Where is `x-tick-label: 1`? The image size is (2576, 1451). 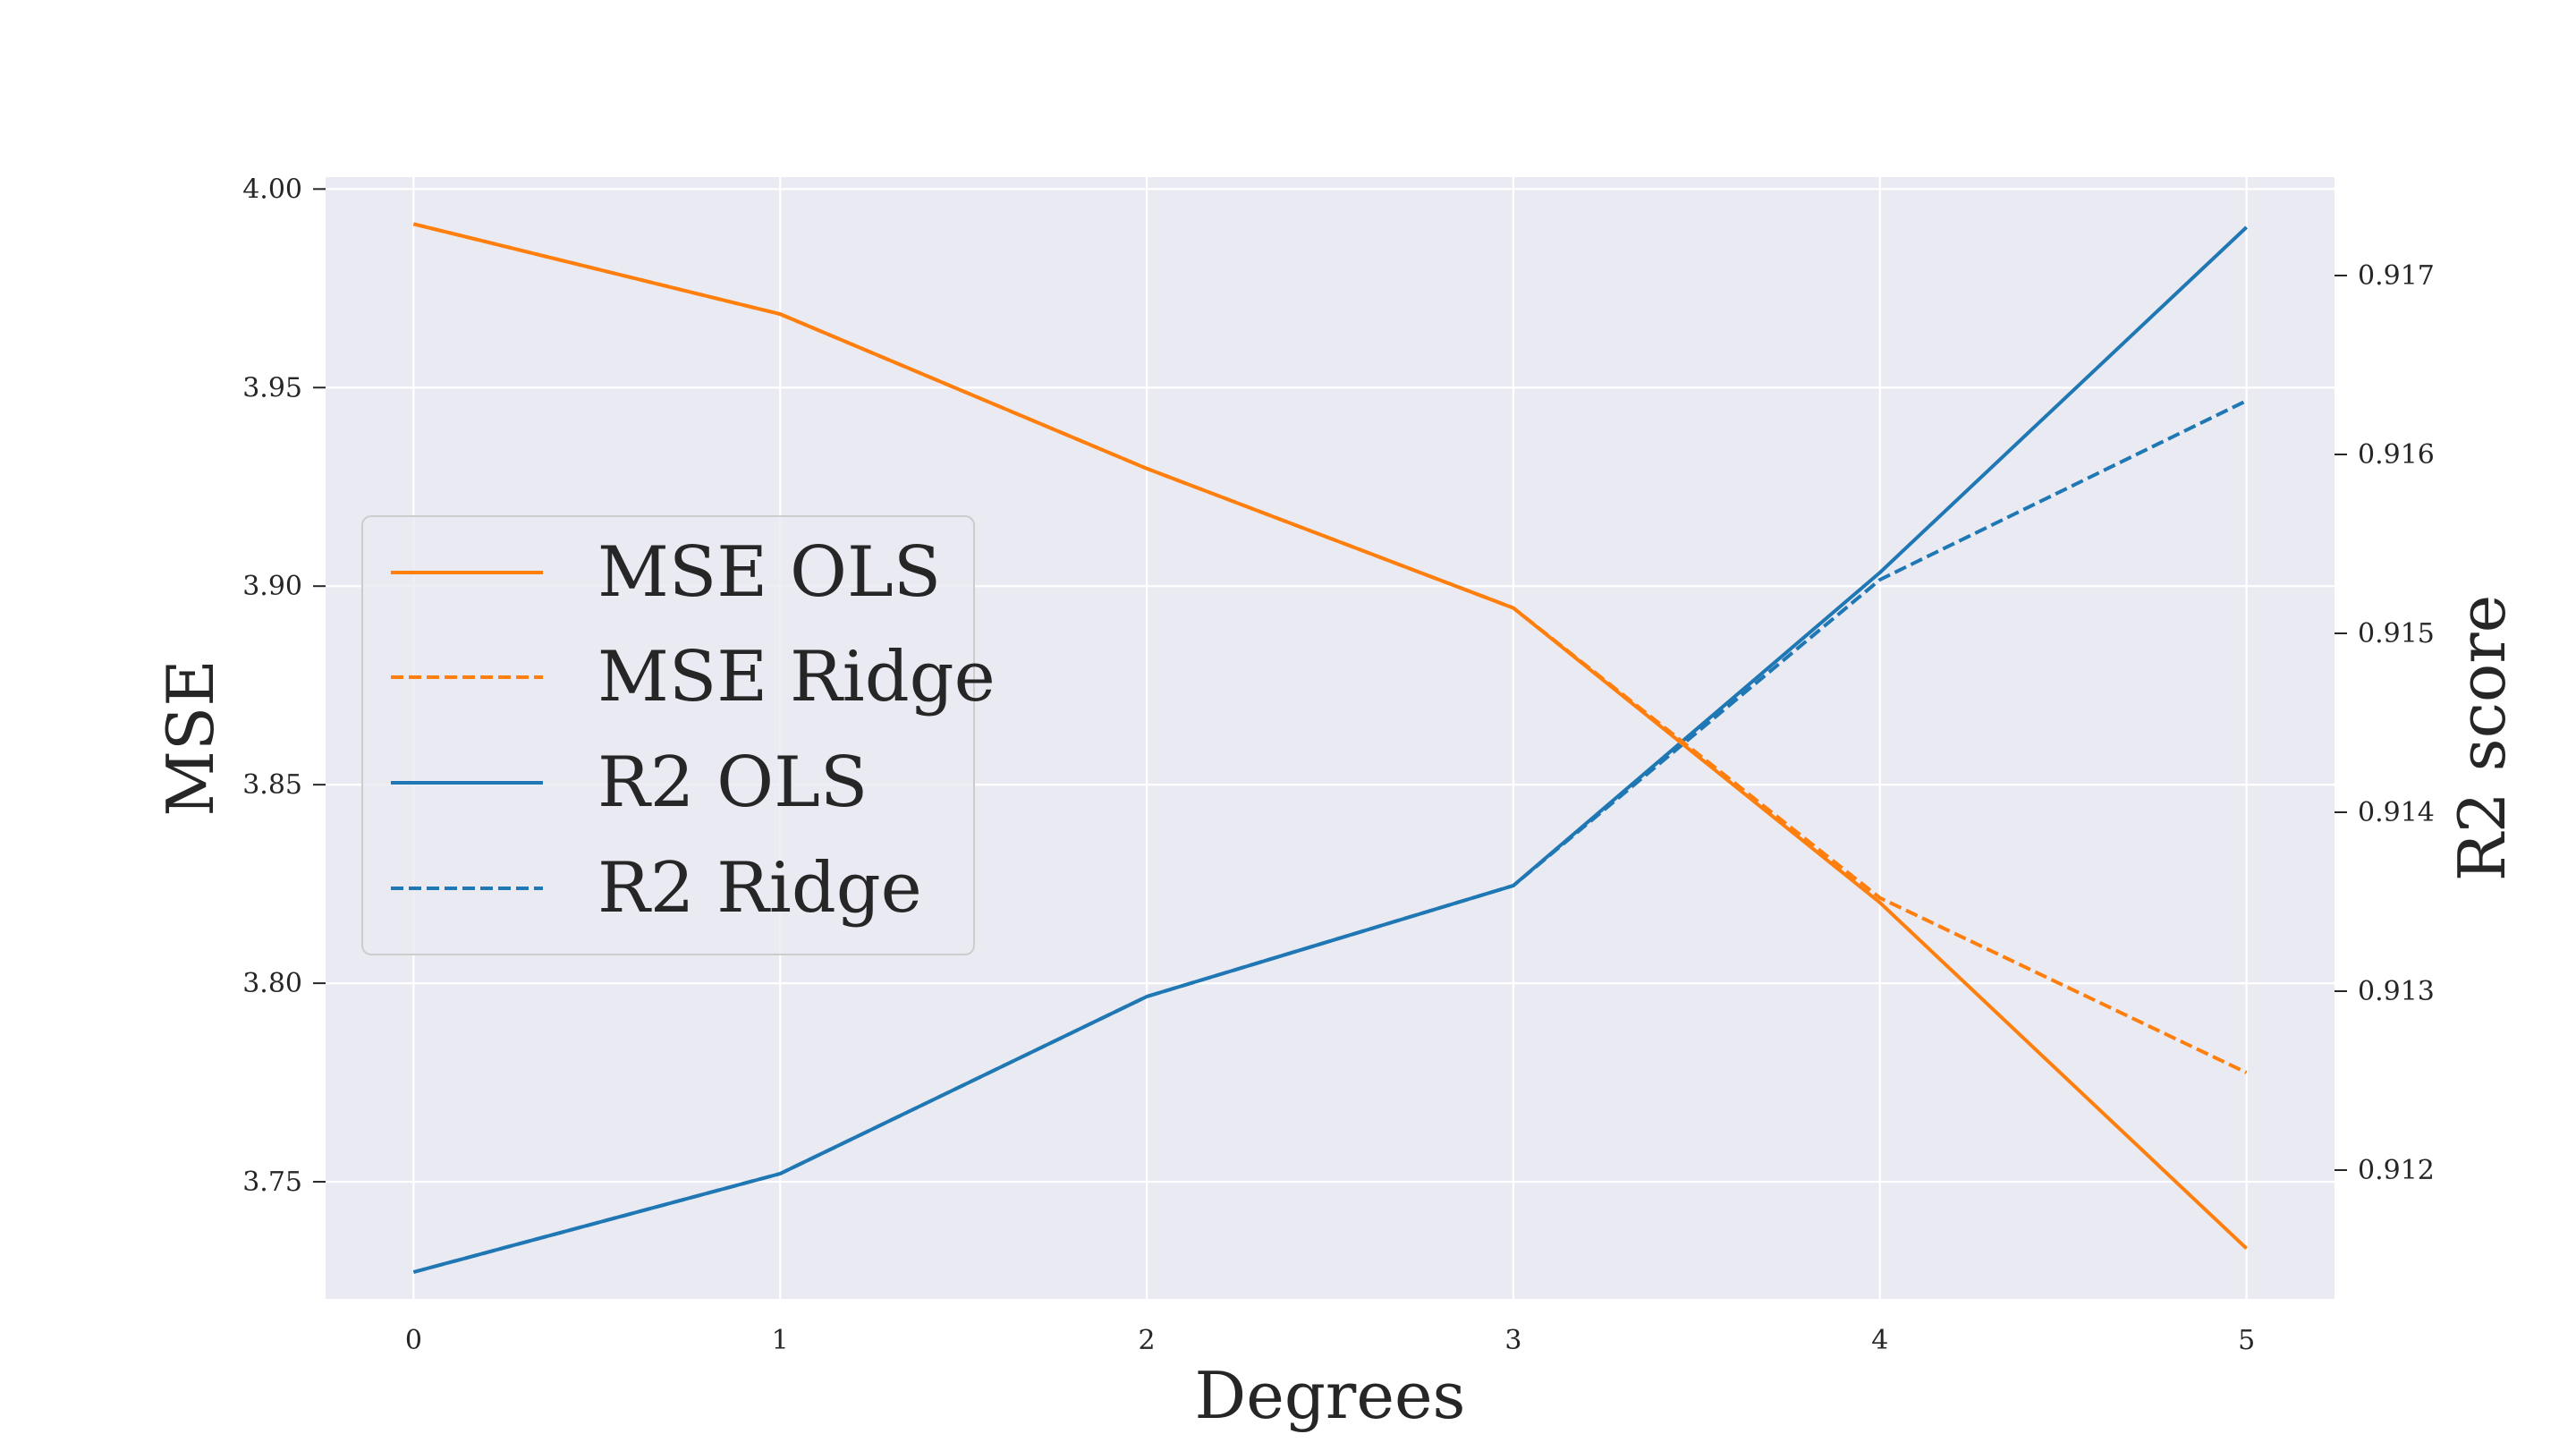 x-tick-label: 1 is located at coordinates (780, 1340).